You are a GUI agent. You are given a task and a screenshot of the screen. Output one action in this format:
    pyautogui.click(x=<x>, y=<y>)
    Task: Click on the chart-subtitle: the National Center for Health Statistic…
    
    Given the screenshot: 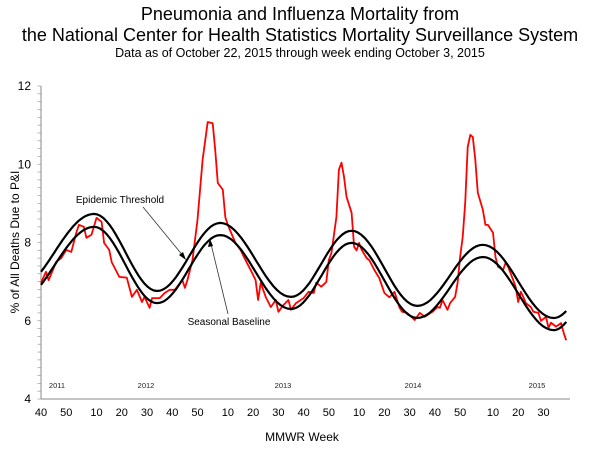 What is the action you would take?
    pyautogui.click(x=300, y=35)
    